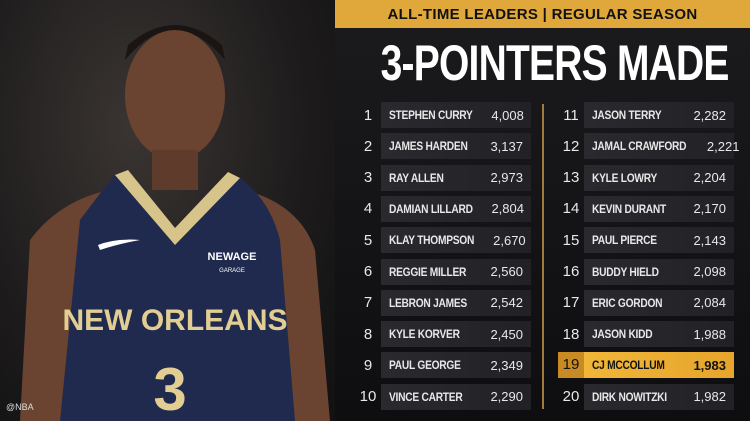 The image size is (750, 421). What do you see at coordinates (428, 302) in the screenshot?
I see `player-name: LEBRON JAMES` at bounding box center [428, 302].